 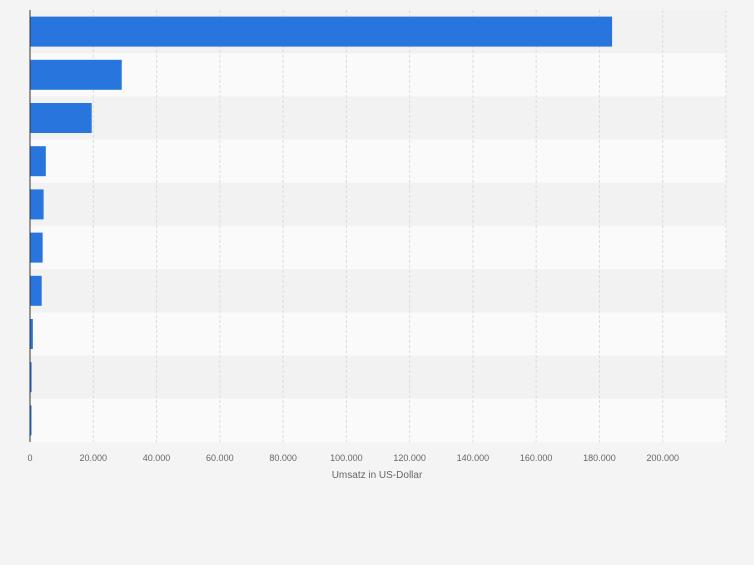 I want to click on x-tick-label: 120.000, so click(x=409, y=458).